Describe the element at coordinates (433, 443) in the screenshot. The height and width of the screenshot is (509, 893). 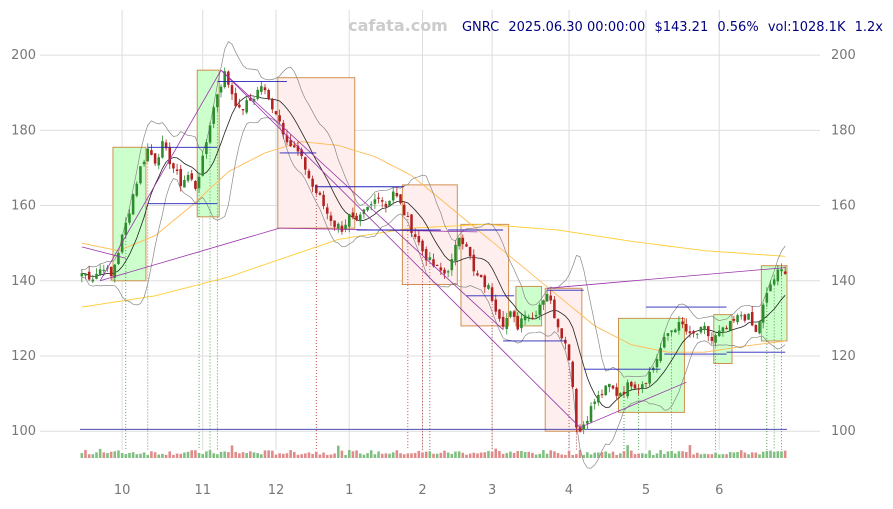
I see `volume-bars` at that location.